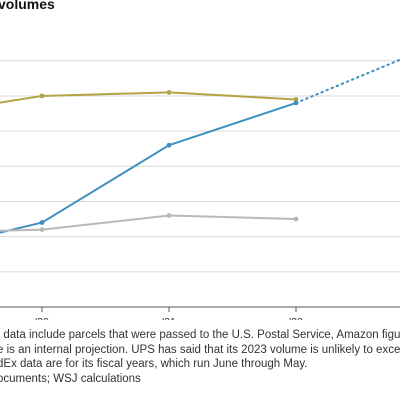  Describe the element at coordinates (169, 313) in the screenshot. I see `x-axis-ticks: '20 '21 '22` at that location.